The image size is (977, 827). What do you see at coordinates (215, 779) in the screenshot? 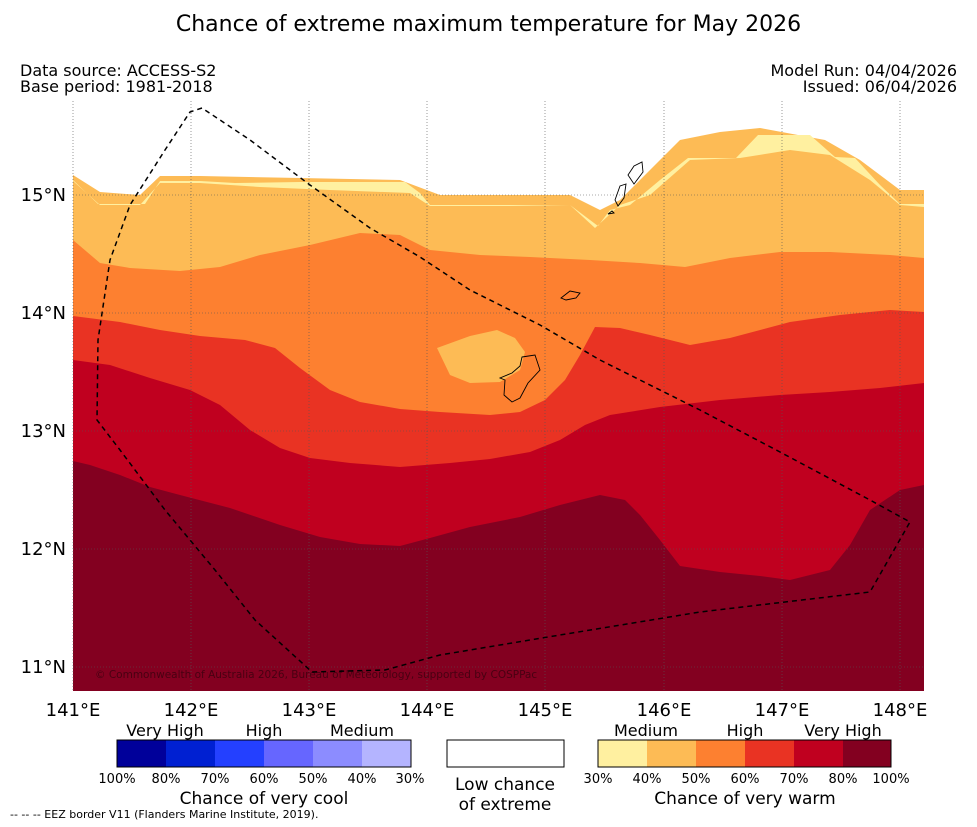
I see `cool-tick-70: 70%` at bounding box center [215, 779].